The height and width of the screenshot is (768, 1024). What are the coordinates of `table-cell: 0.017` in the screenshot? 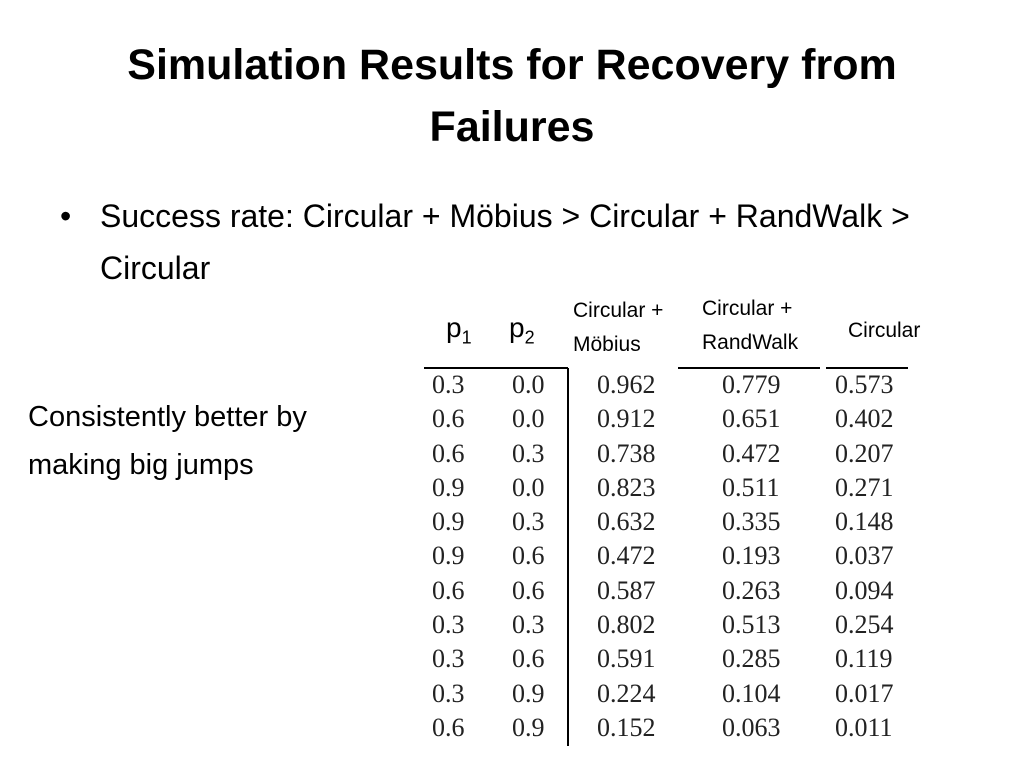 It's located at (864, 693).